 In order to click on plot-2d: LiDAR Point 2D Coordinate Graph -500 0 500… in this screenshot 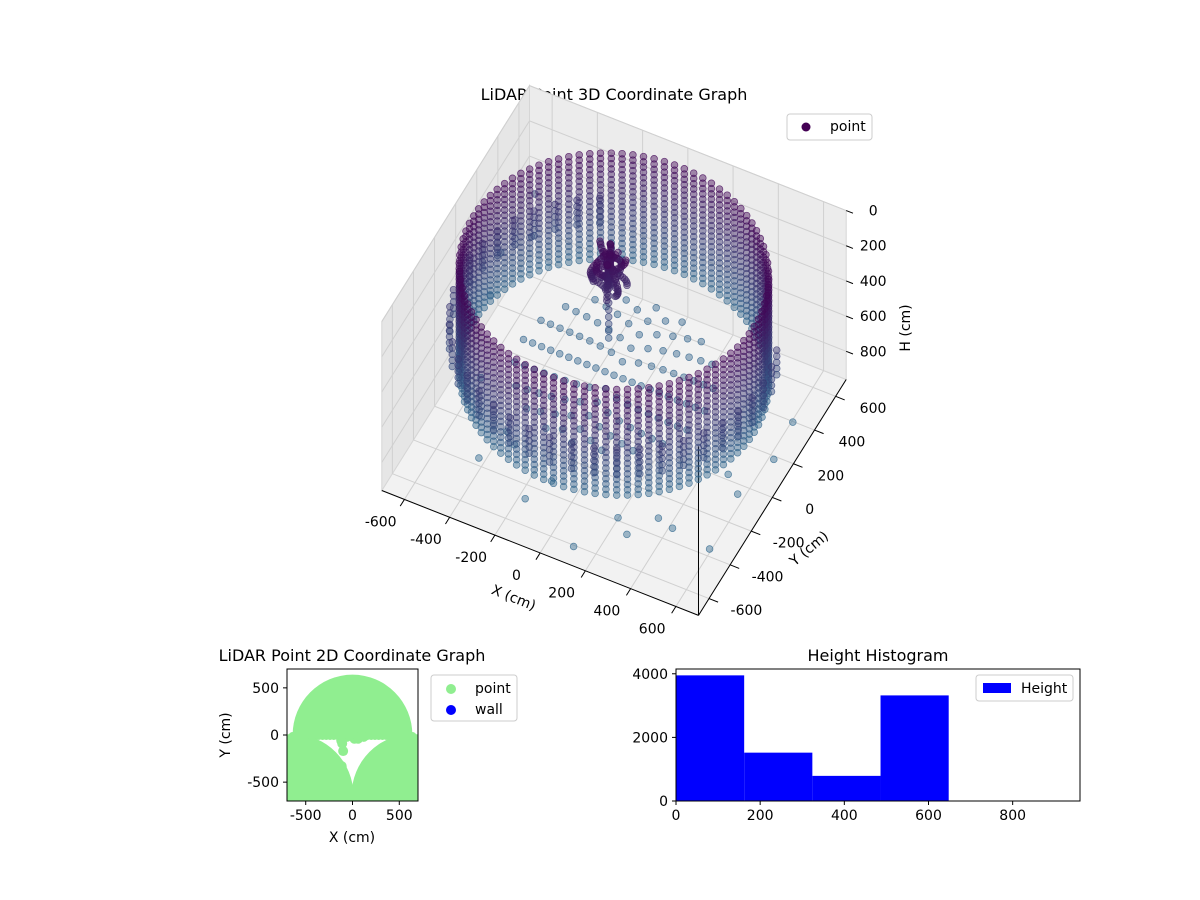, I will do `click(368, 746)`.